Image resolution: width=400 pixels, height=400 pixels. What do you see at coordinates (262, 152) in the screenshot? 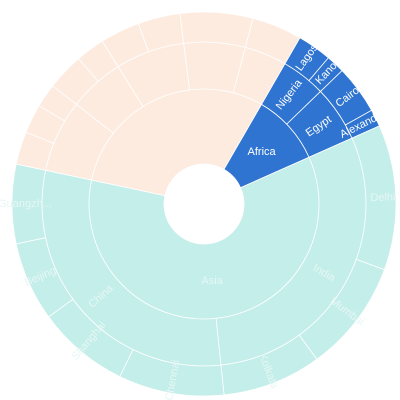
I see `label-africa: Africa` at bounding box center [262, 152].